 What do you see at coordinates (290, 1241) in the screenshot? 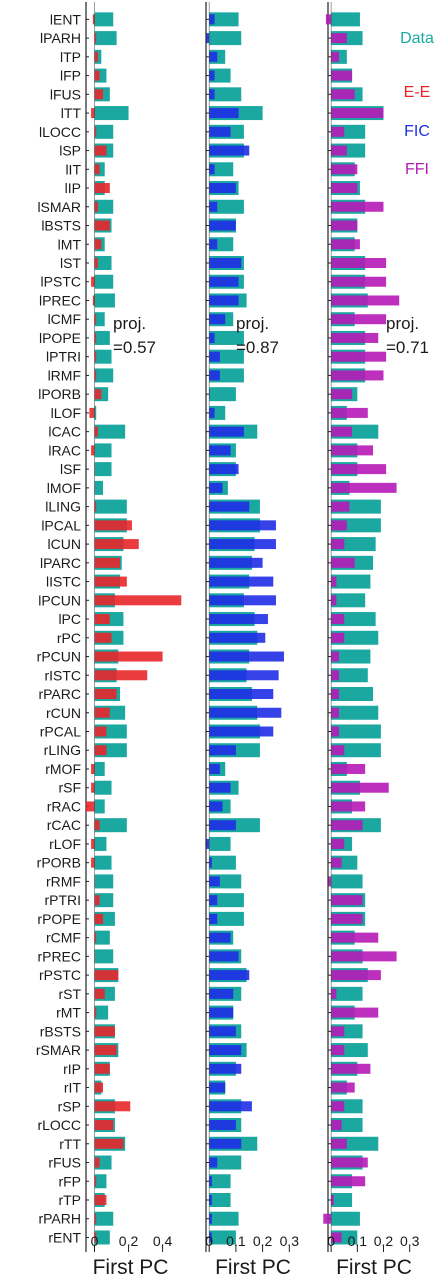
I see `x-tick-label: 0.3` at bounding box center [290, 1241].